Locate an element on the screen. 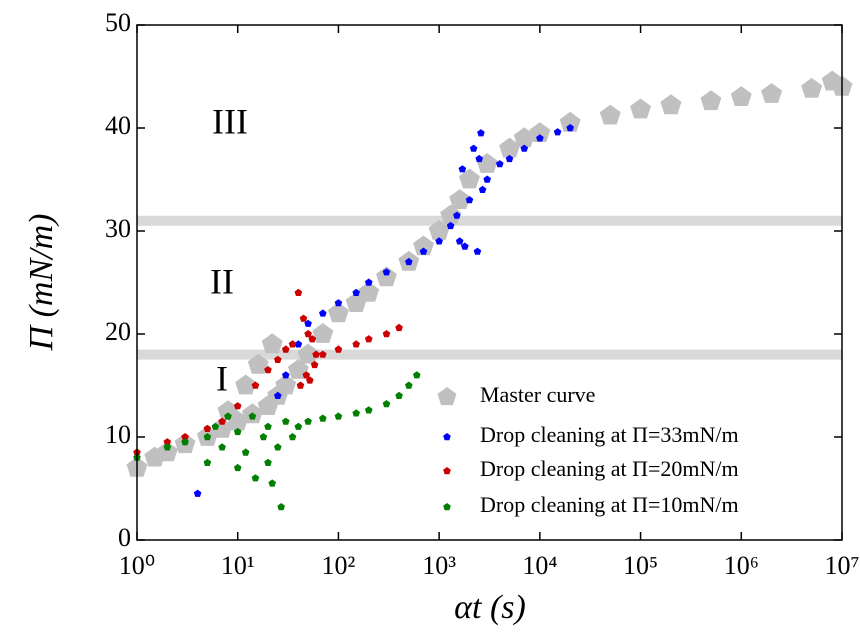 This screenshot has width=860, height=635. x-tick-label: 10² is located at coordinates (339, 565).